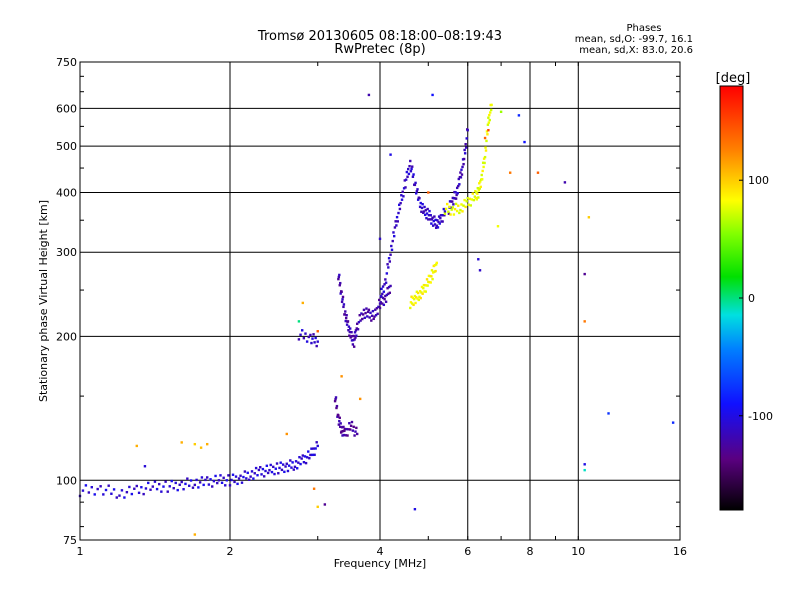 This screenshot has height=600, width=800. Describe the element at coordinates (760, 416) in the screenshot. I see `colorbar-tick-label: -100` at that location.